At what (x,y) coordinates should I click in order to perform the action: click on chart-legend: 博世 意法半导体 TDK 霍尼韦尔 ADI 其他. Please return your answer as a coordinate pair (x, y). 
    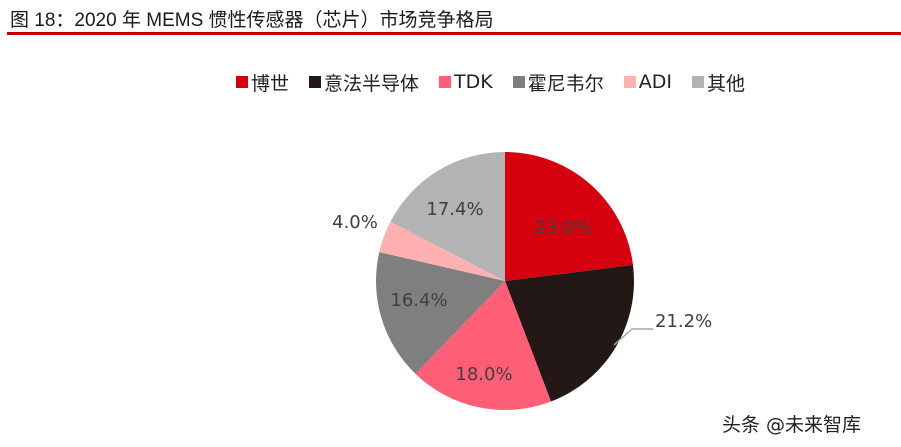
    Looking at the image, I should click on (490, 82).